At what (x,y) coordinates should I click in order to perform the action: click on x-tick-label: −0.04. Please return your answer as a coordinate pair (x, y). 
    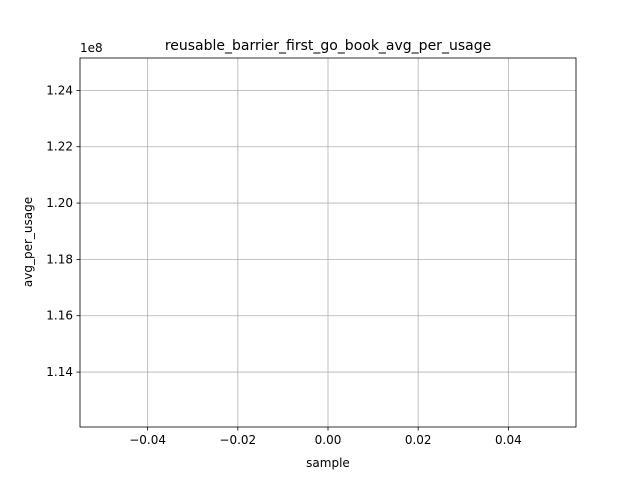
    Looking at the image, I should click on (147, 440).